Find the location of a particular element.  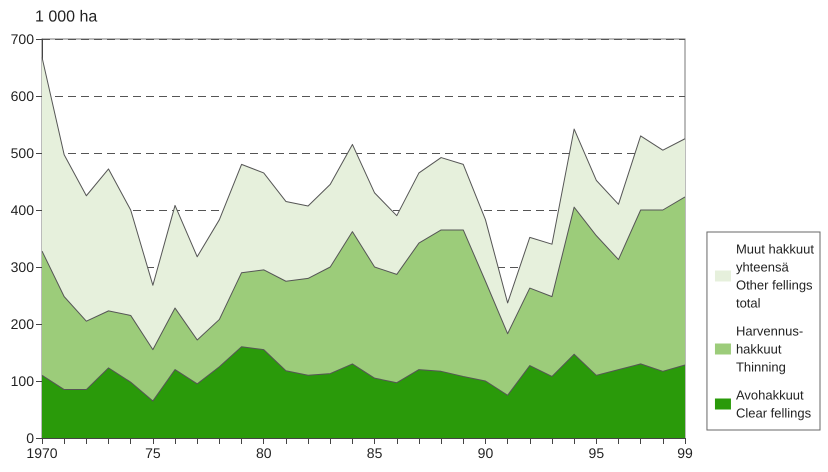

x-tick-label: 75 is located at coordinates (153, 453).